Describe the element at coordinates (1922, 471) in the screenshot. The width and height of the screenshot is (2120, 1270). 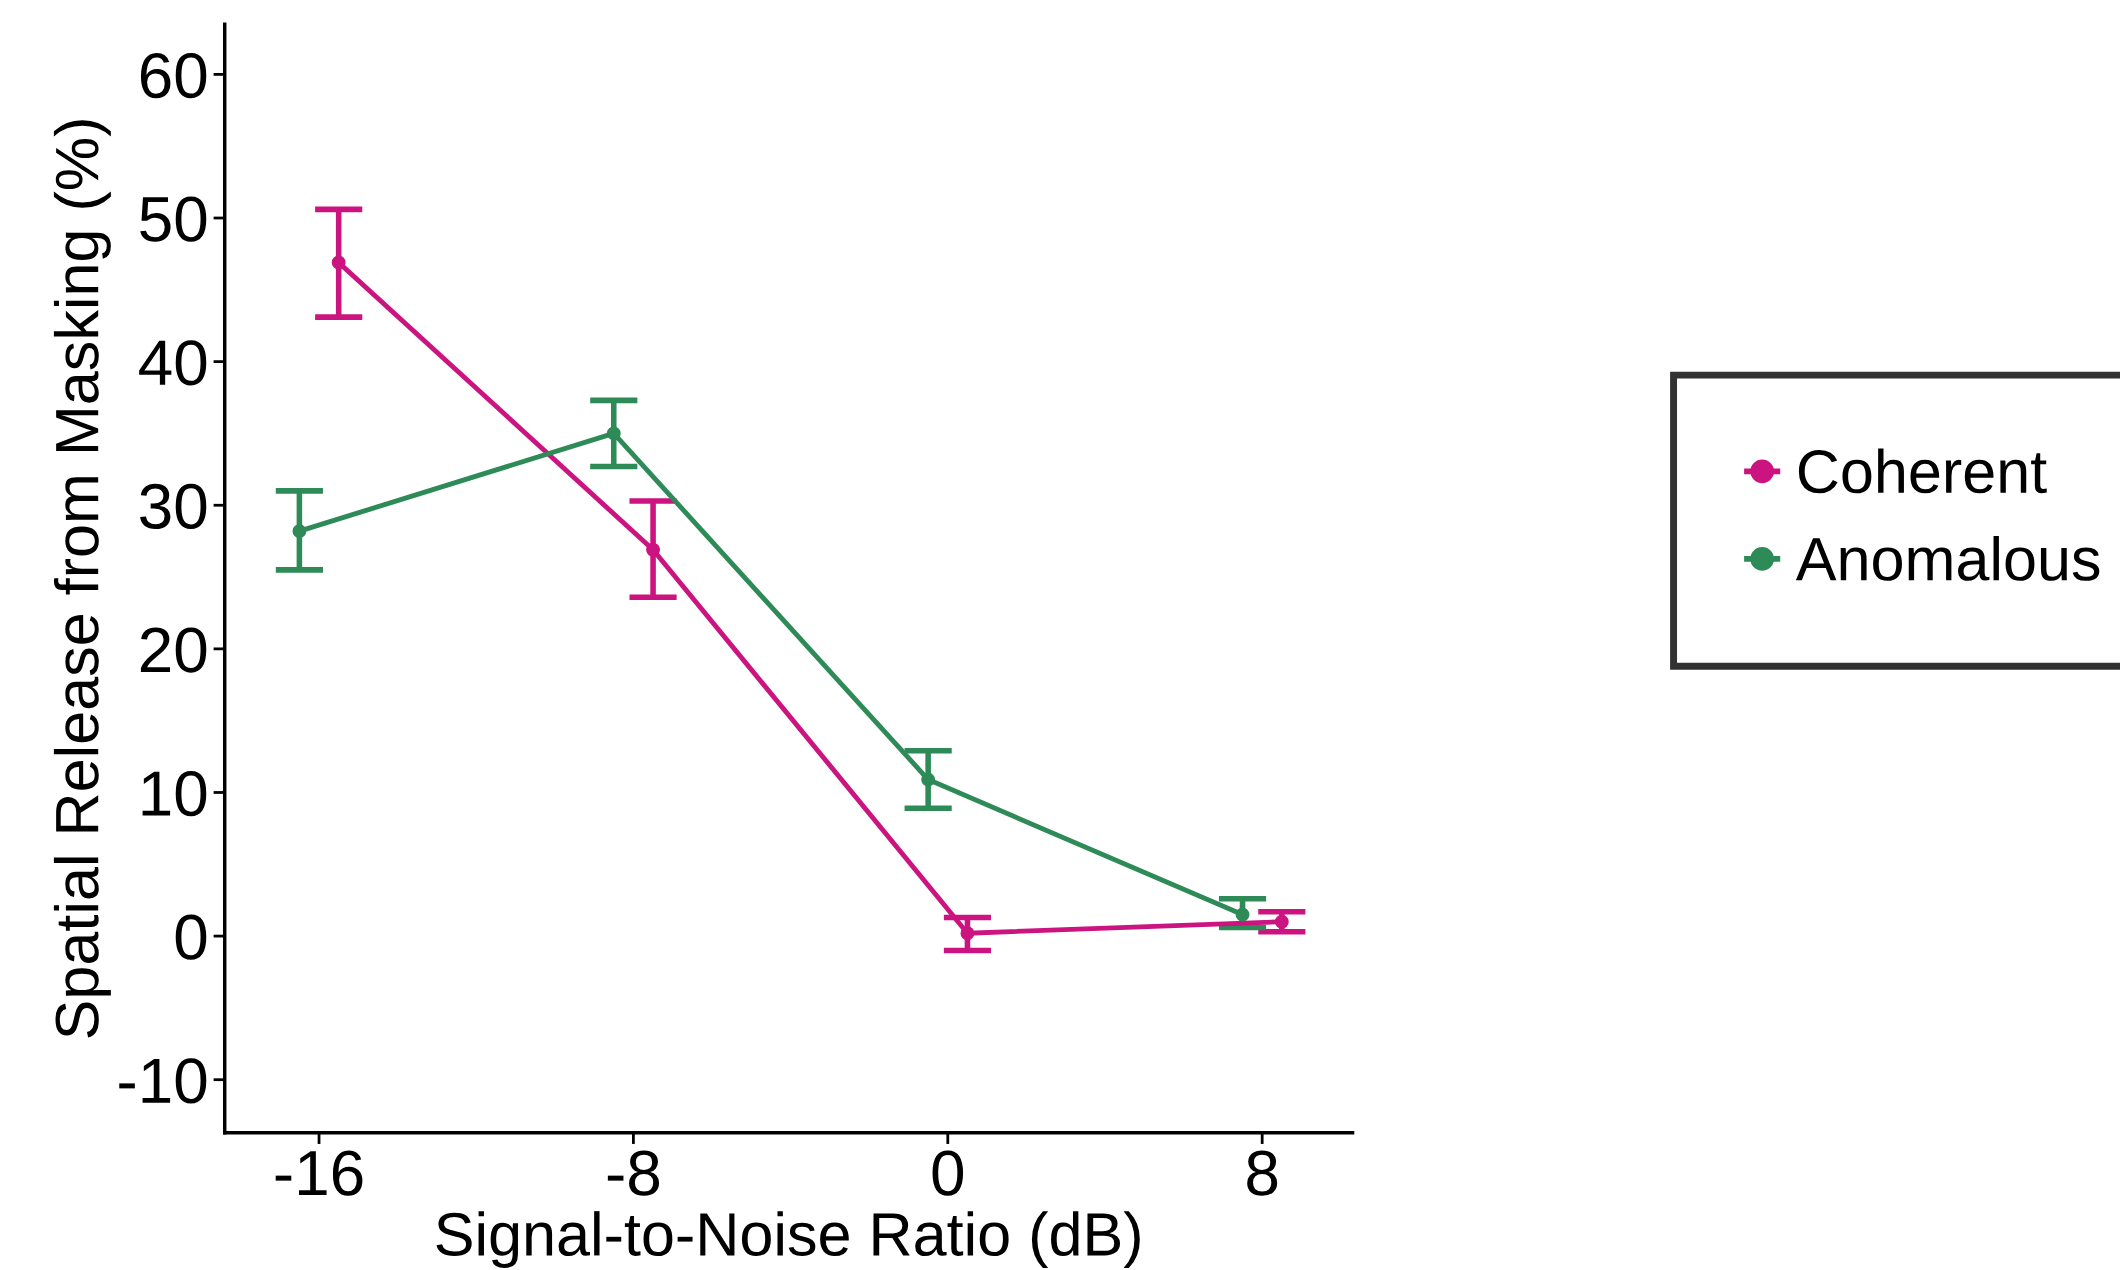
I see `legend-label: Coherent` at that location.